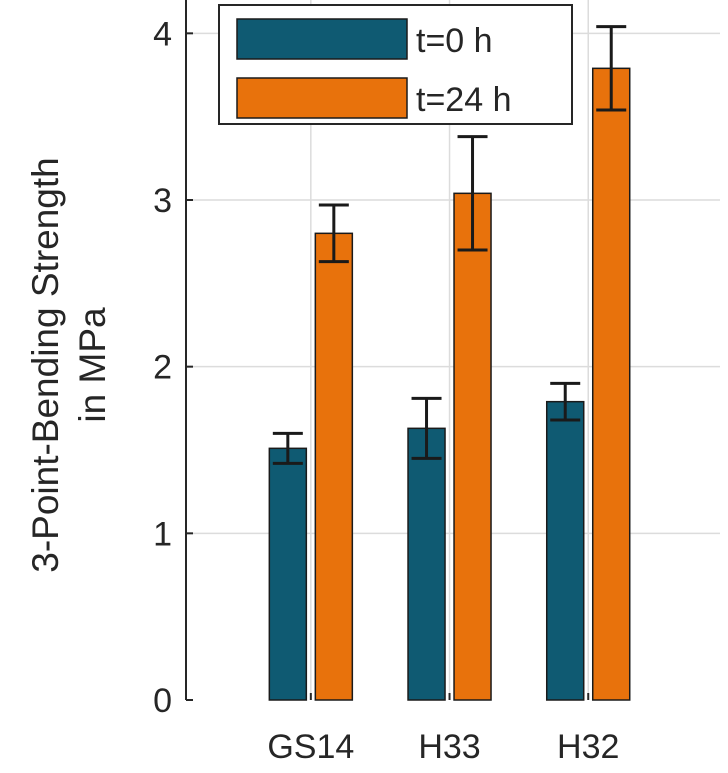 The width and height of the screenshot is (728, 773). Describe the element at coordinates (565, 550) in the screenshot. I see `bar-t-0-h-H32` at that location.